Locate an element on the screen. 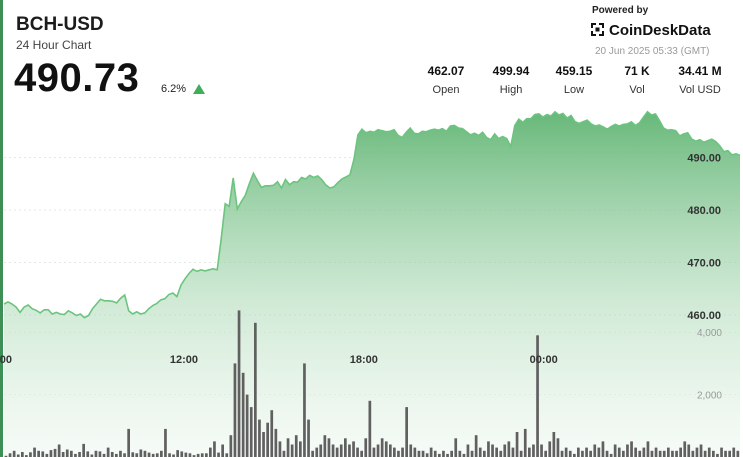 The width and height of the screenshot is (743, 457). stat-high: 499.94 High is located at coordinates (511, 80).